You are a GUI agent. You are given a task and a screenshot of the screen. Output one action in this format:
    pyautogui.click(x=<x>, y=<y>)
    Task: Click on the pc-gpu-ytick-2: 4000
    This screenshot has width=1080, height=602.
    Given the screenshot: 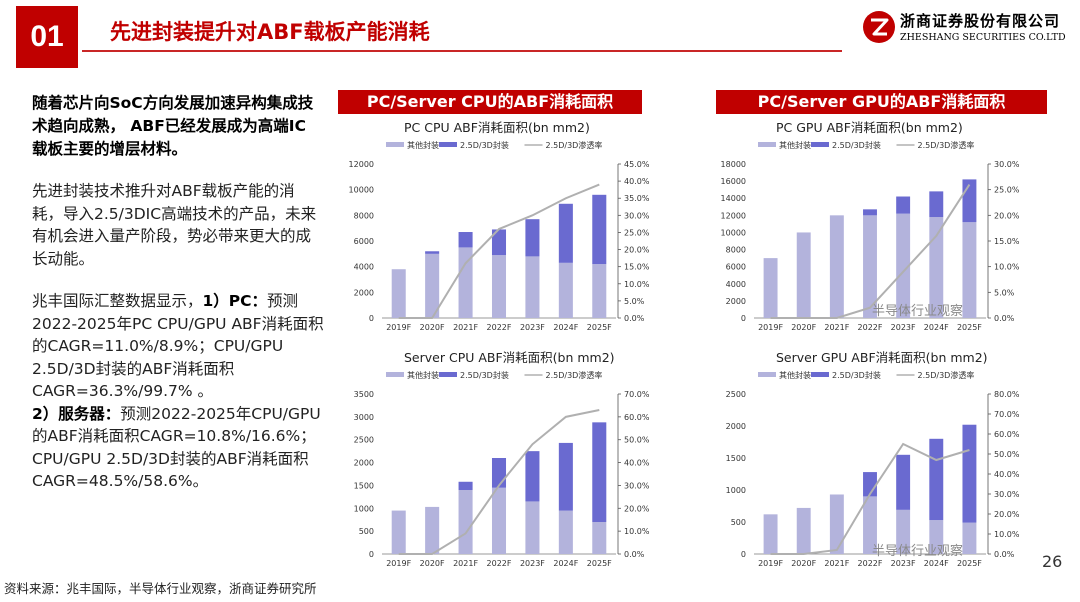 What is the action you would take?
    pyautogui.click(x=736, y=284)
    